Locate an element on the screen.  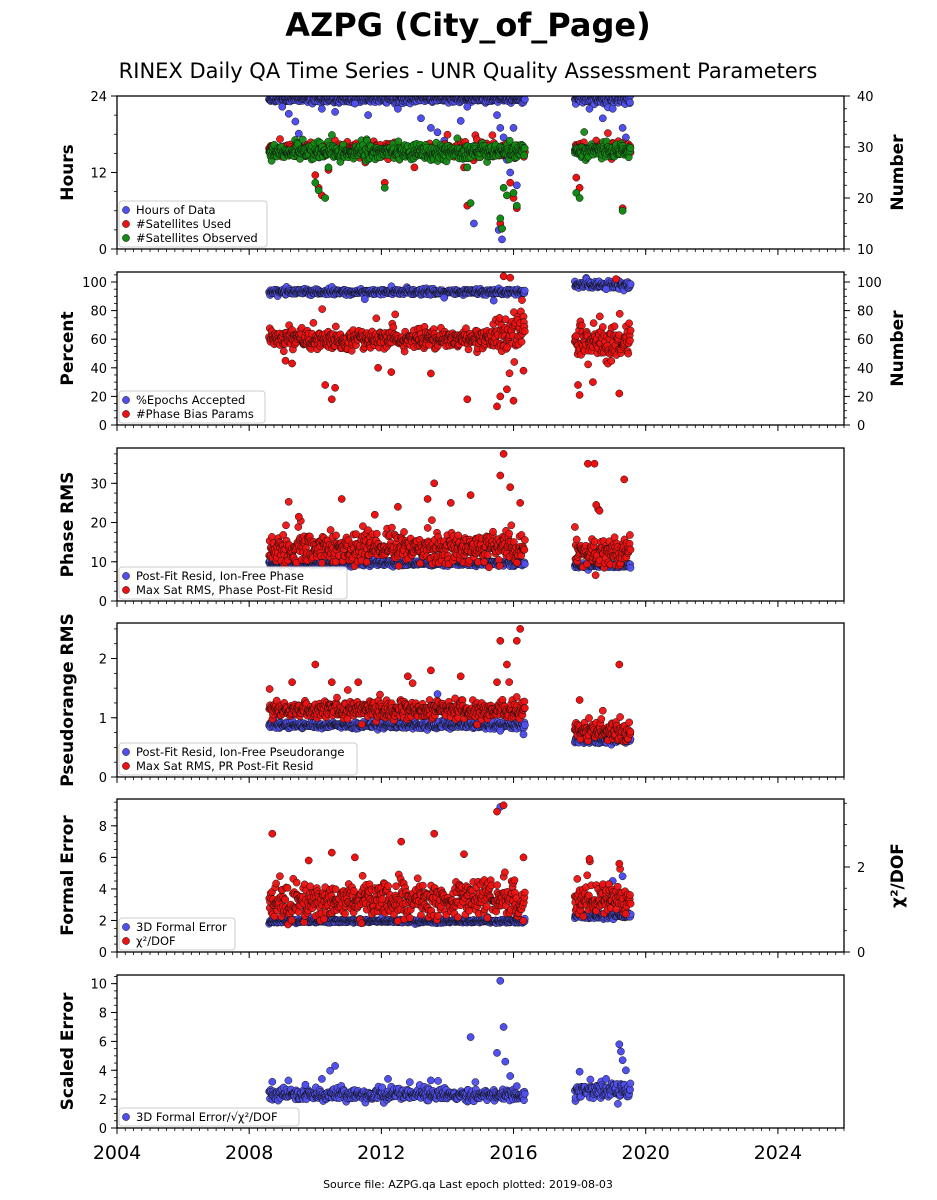
y-tick-label: 20 is located at coordinates (98, 397).